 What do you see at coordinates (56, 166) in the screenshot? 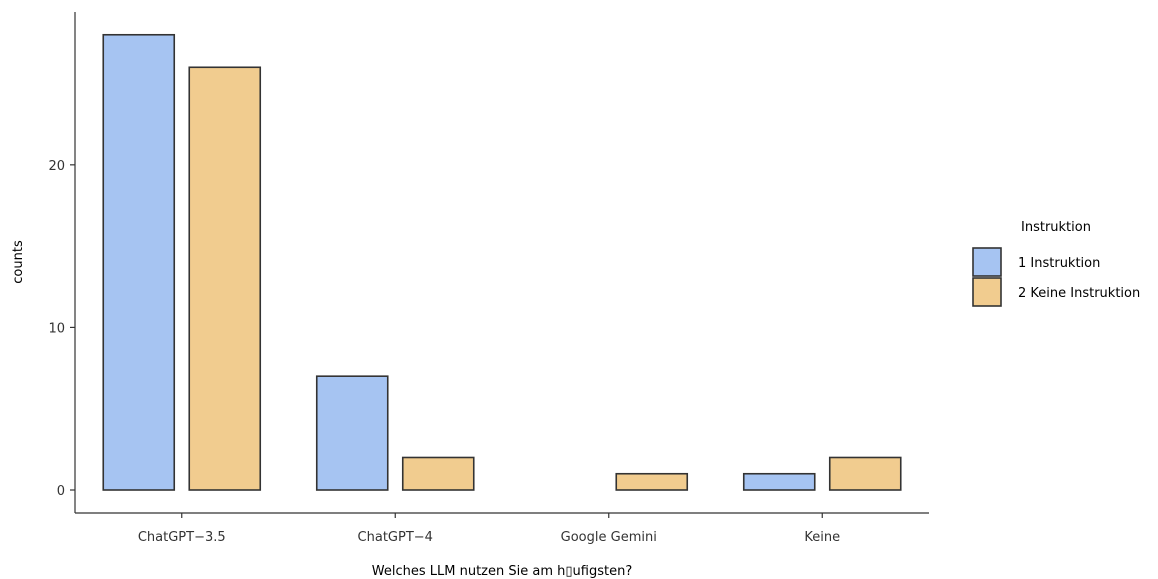
I see `y-tick-label: 20` at bounding box center [56, 166].